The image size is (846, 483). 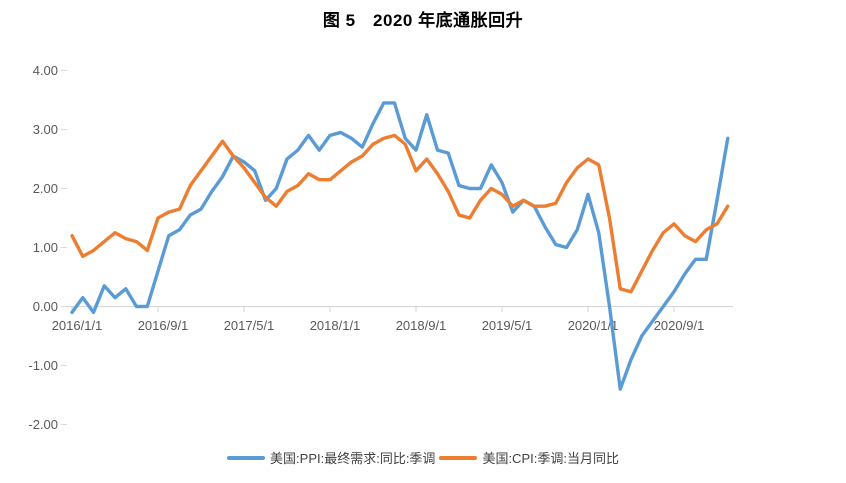 I want to click on x-axis-tick-label: 2020/9/1, so click(x=679, y=325).